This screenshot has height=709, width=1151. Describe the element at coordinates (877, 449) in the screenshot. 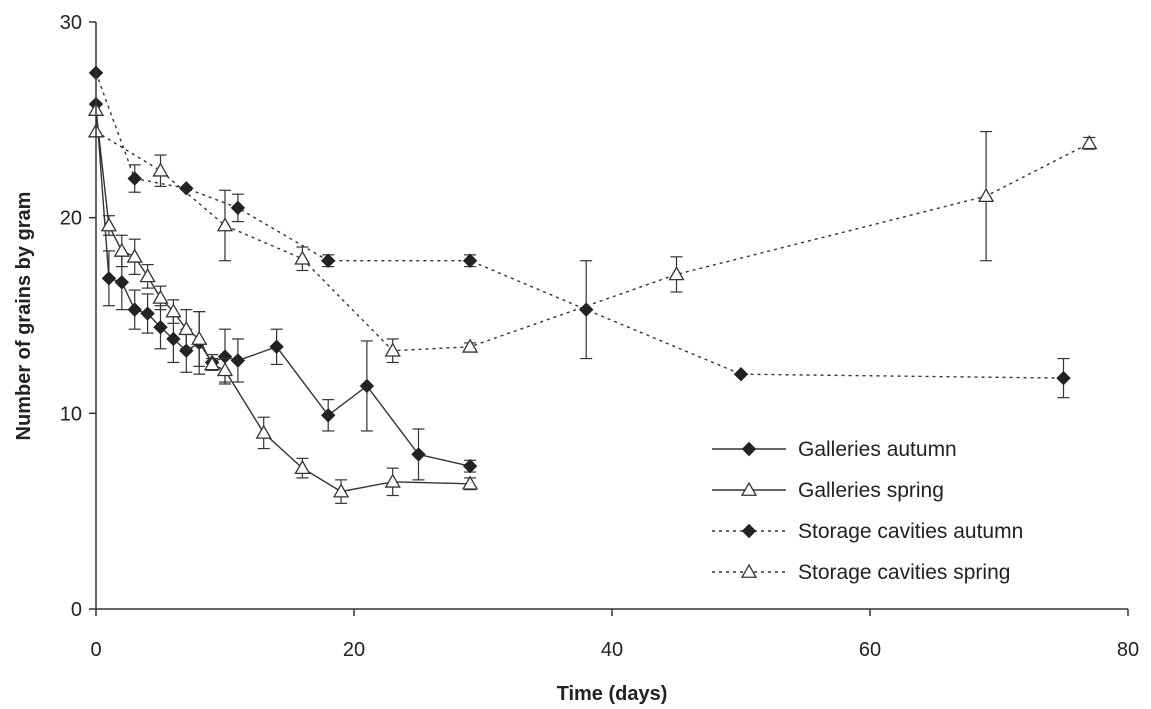

I see `legend-label: Galleries autumn` at that location.